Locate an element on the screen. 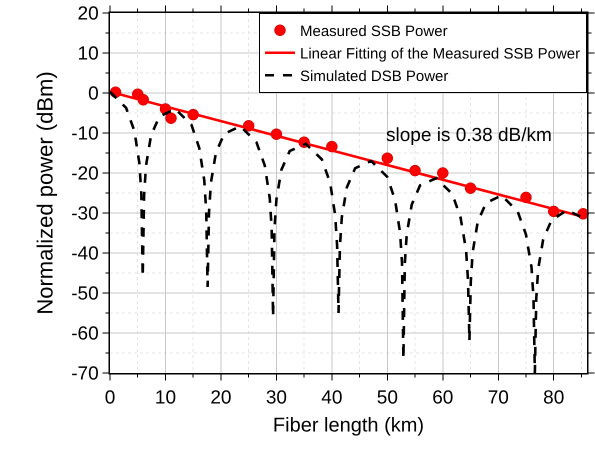 The width and height of the screenshot is (595, 451). x-tick-label: 50 is located at coordinates (387, 397).